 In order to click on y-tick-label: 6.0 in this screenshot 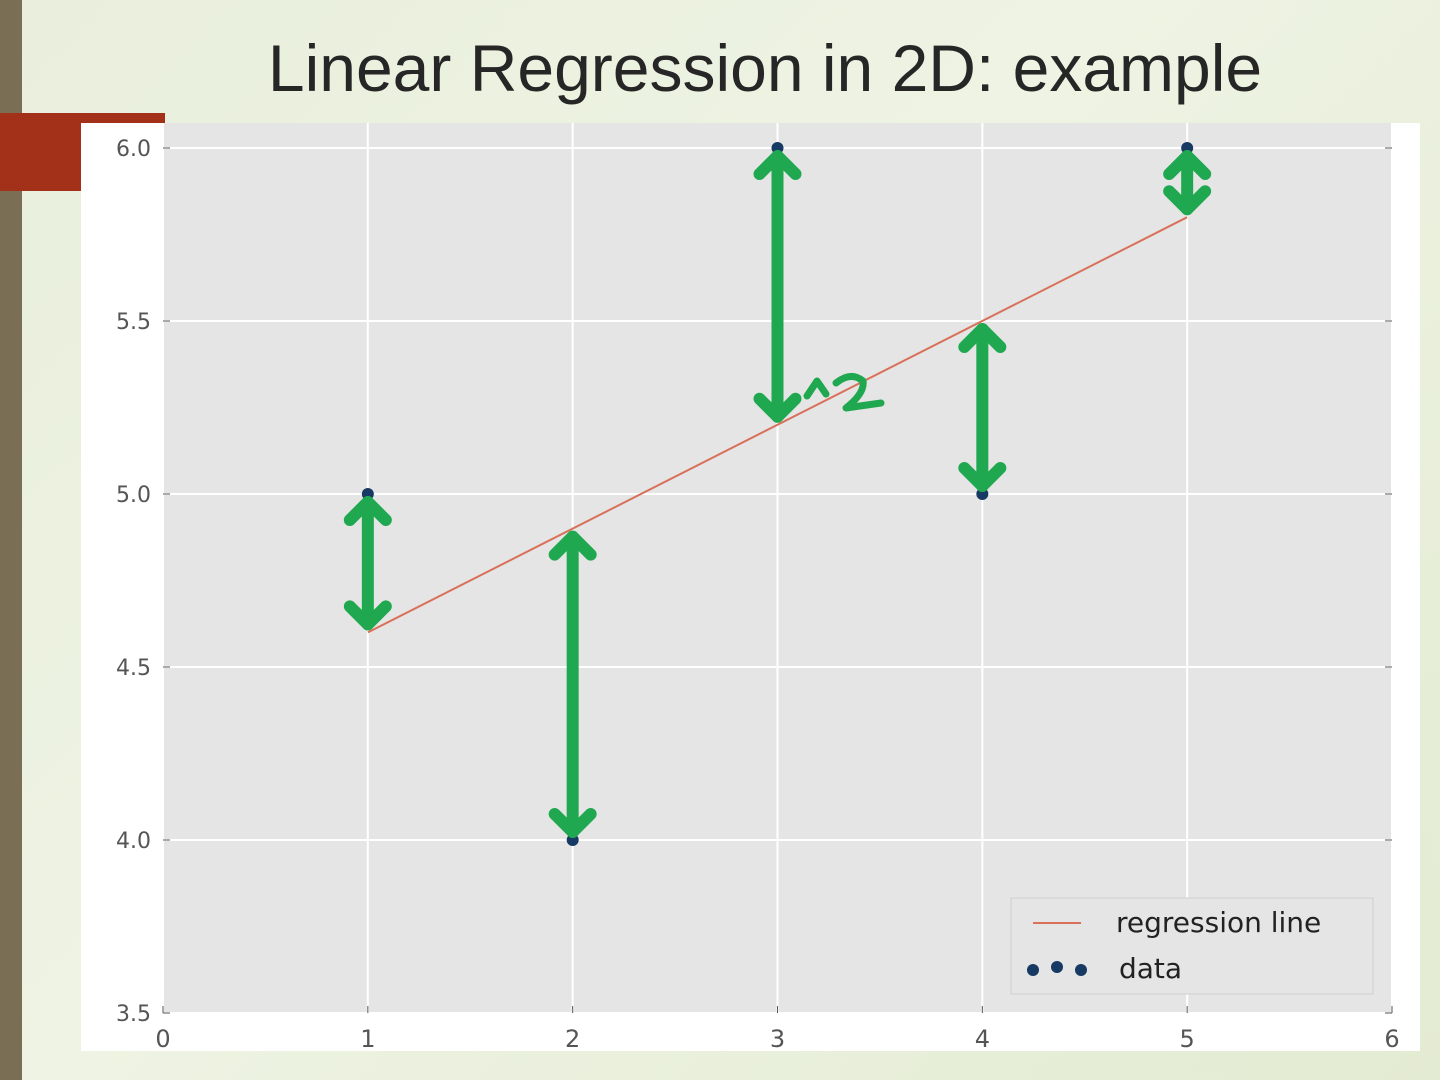, I will do `click(133, 149)`.